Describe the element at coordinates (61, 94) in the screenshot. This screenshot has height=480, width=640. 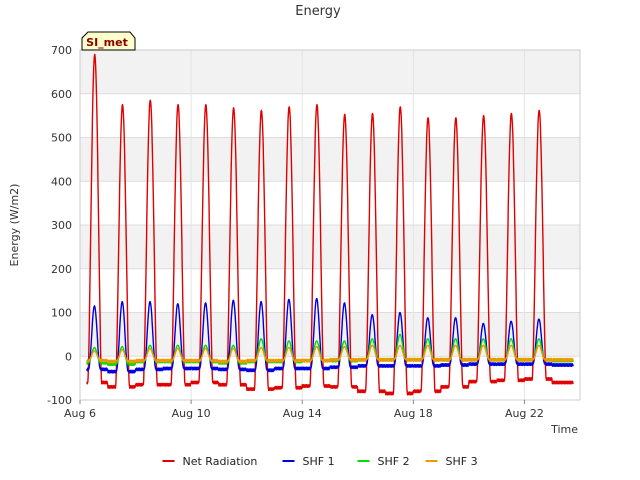
I see `y-tick-label: 600` at that location.